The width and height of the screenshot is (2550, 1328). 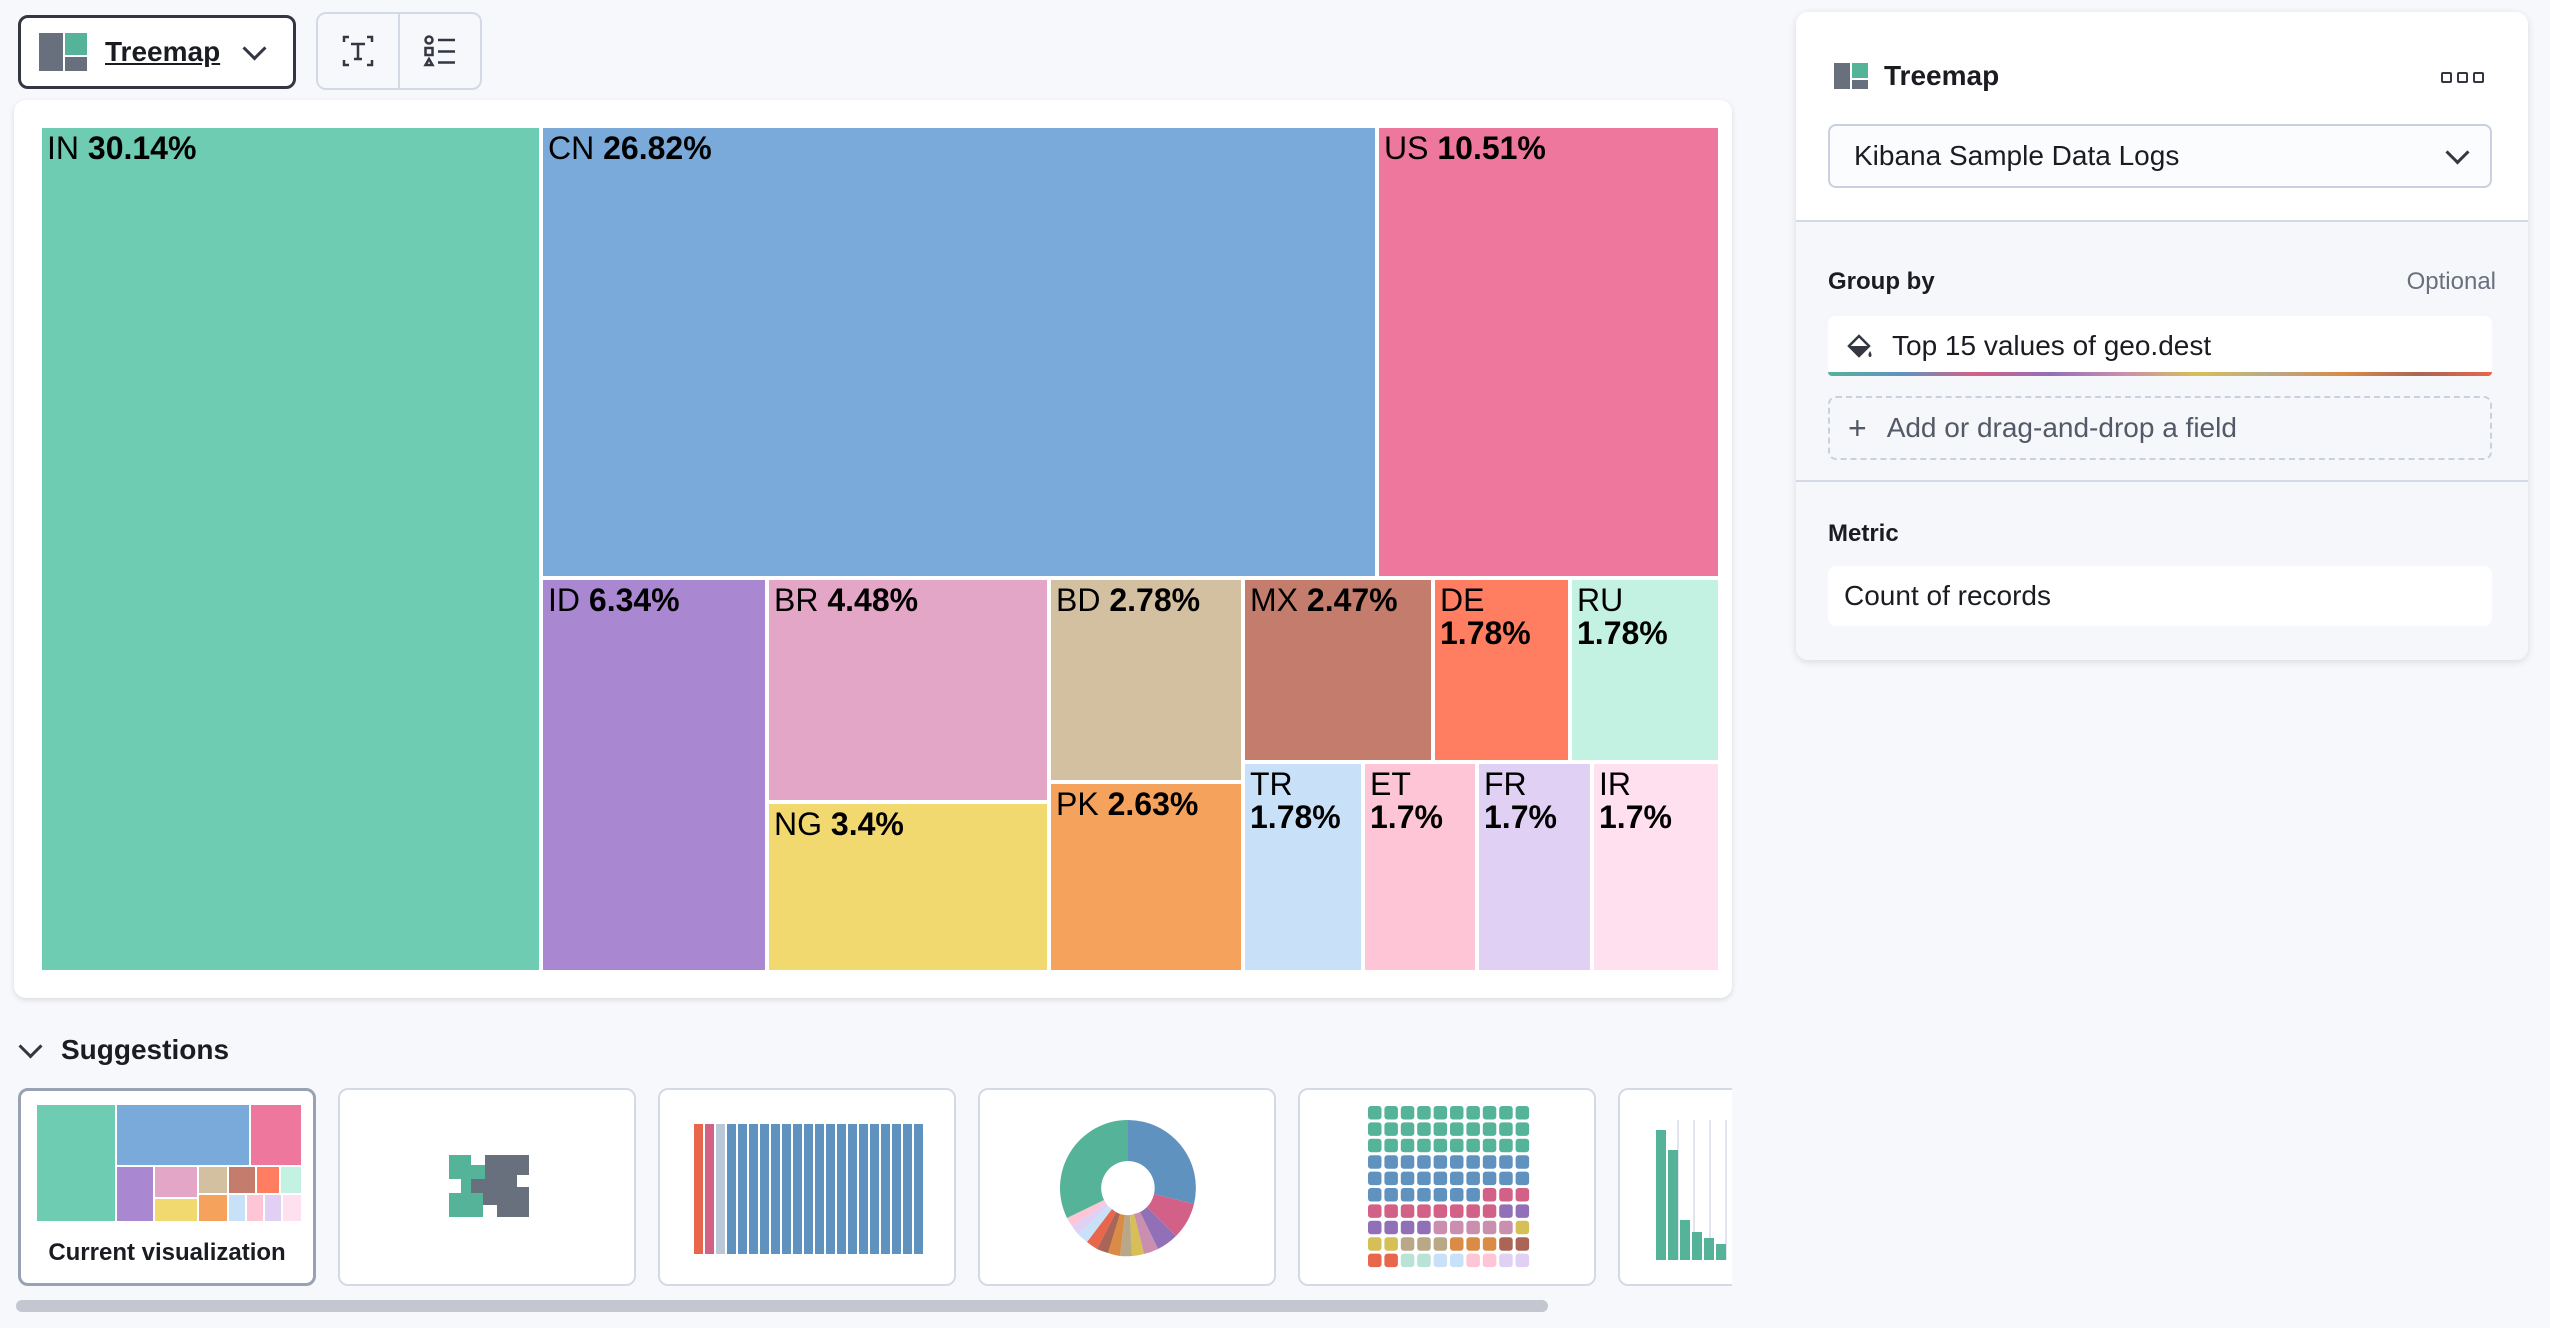 I want to click on suggestion-stacked-bar, so click(x=807, y=1187).